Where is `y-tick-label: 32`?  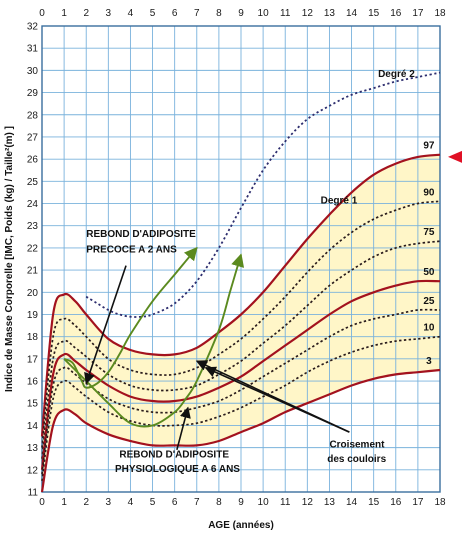 y-tick-label: 32 is located at coordinates (33, 27).